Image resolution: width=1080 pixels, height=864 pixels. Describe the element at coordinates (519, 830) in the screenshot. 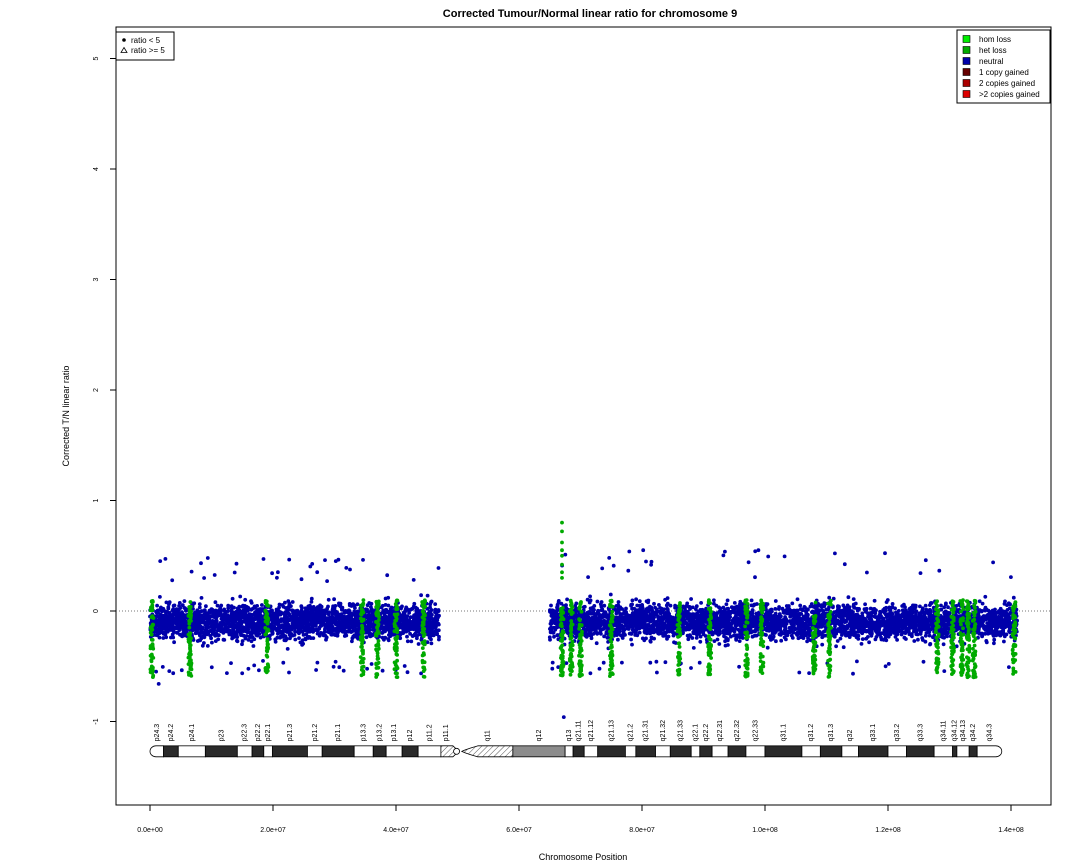

I see `x-tick-label: 6.0e+07` at that location.